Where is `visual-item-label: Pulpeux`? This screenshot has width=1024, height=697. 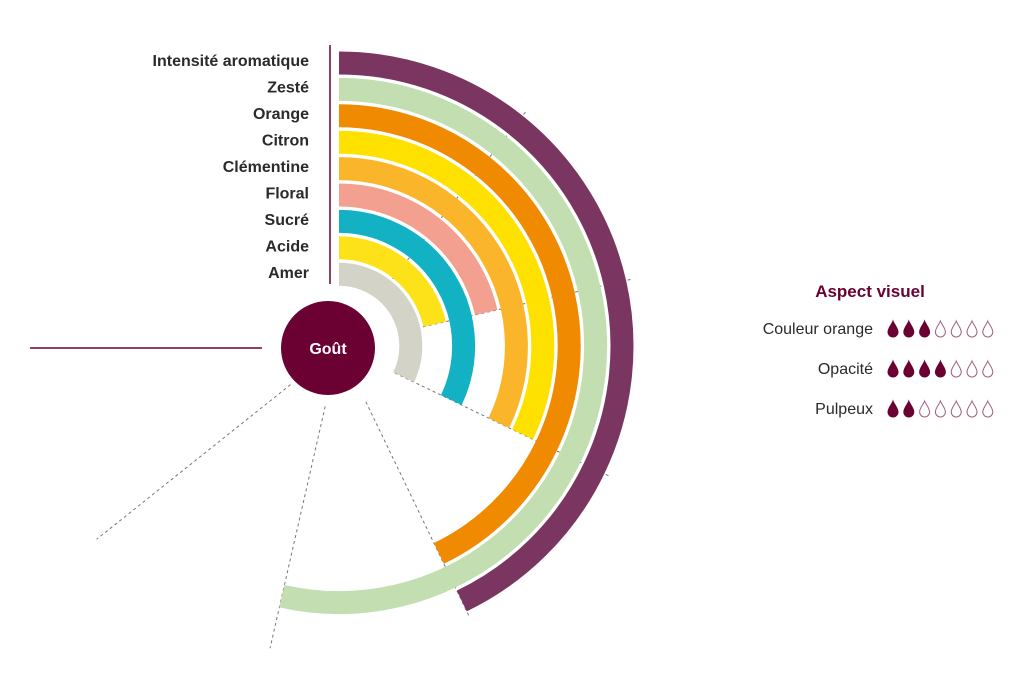
visual-item-label: Pulpeux is located at coordinates (844, 409).